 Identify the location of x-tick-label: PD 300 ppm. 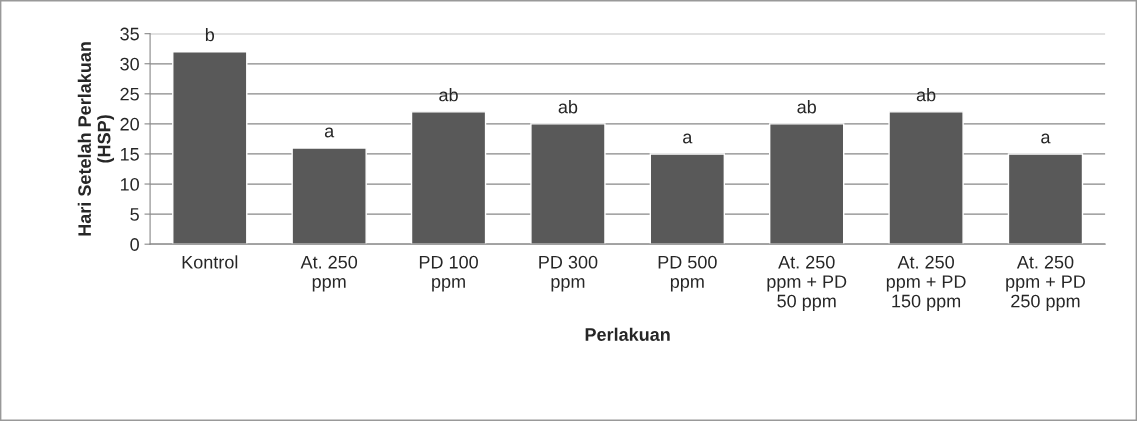
(568, 273).